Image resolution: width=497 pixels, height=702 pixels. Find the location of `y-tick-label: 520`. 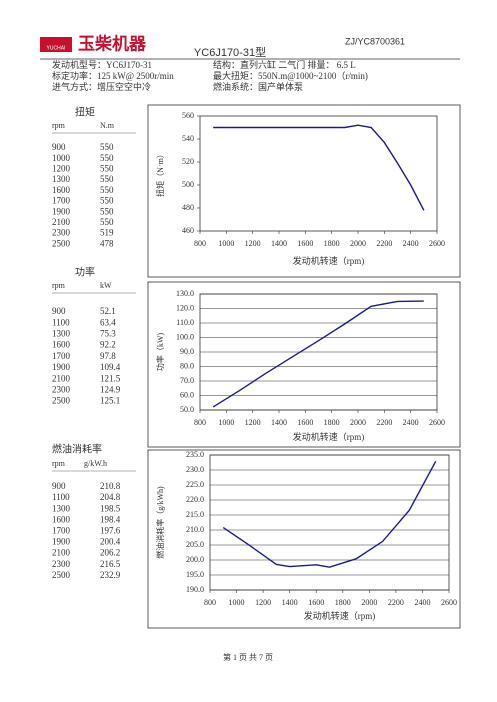

y-tick-label: 520 is located at coordinates (188, 161).